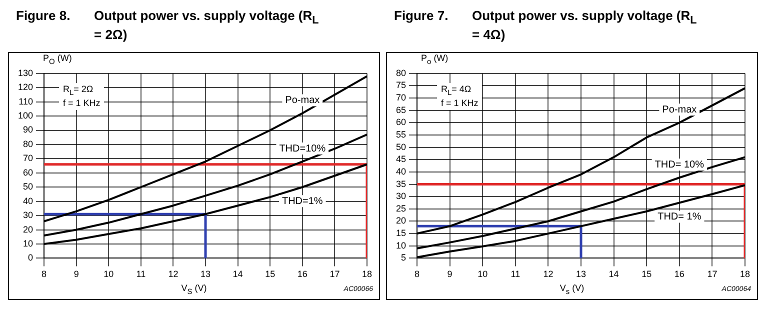 The image size is (767, 322). What do you see at coordinates (403, 257) in the screenshot?
I see `y-tick-label: 5` at bounding box center [403, 257].